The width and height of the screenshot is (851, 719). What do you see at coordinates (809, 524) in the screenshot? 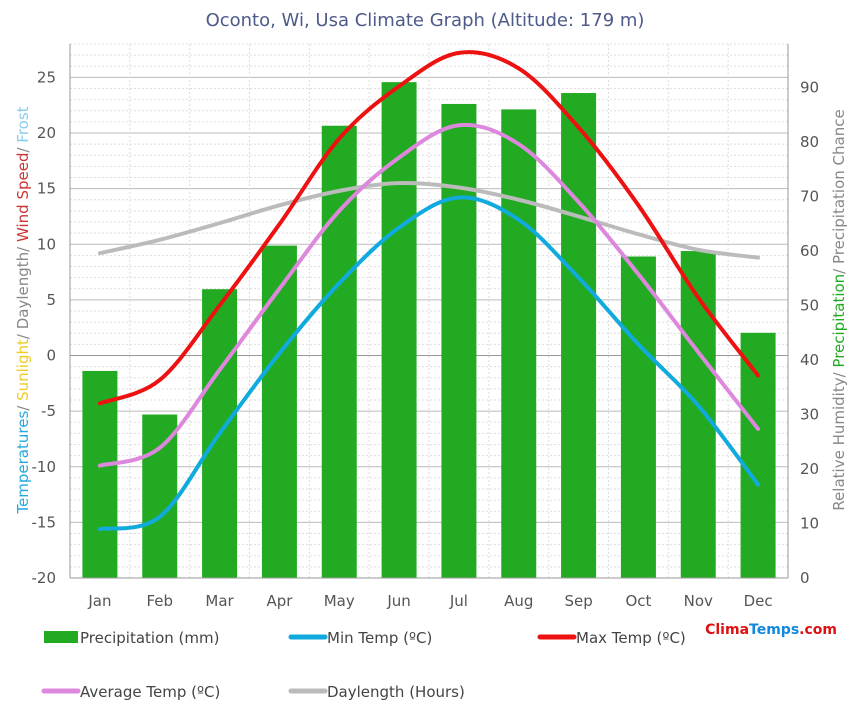
I see `right-tick-label: 10` at bounding box center [809, 524].